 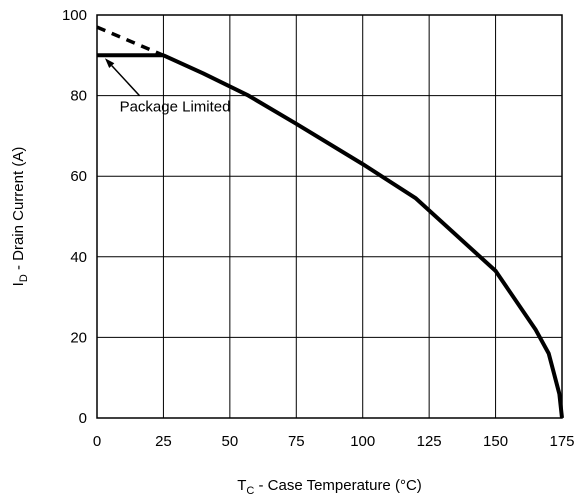 I want to click on annotation-group: Package Limited, so click(x=167, y=87).